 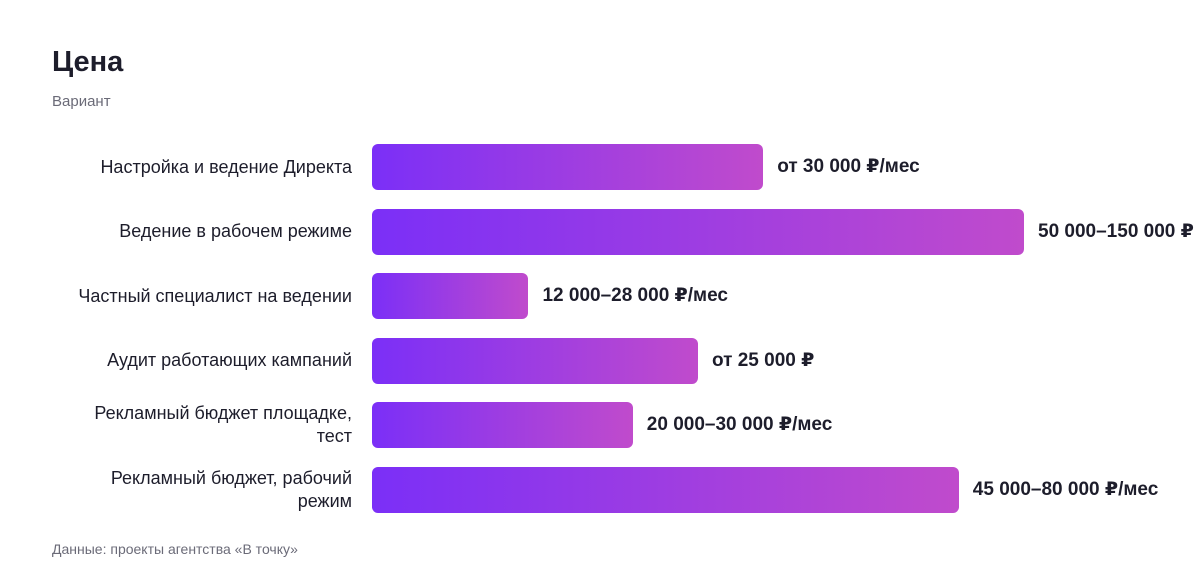 I want to click on value-label: от 30 000 ₽/мес, so click(x=848, y=166).